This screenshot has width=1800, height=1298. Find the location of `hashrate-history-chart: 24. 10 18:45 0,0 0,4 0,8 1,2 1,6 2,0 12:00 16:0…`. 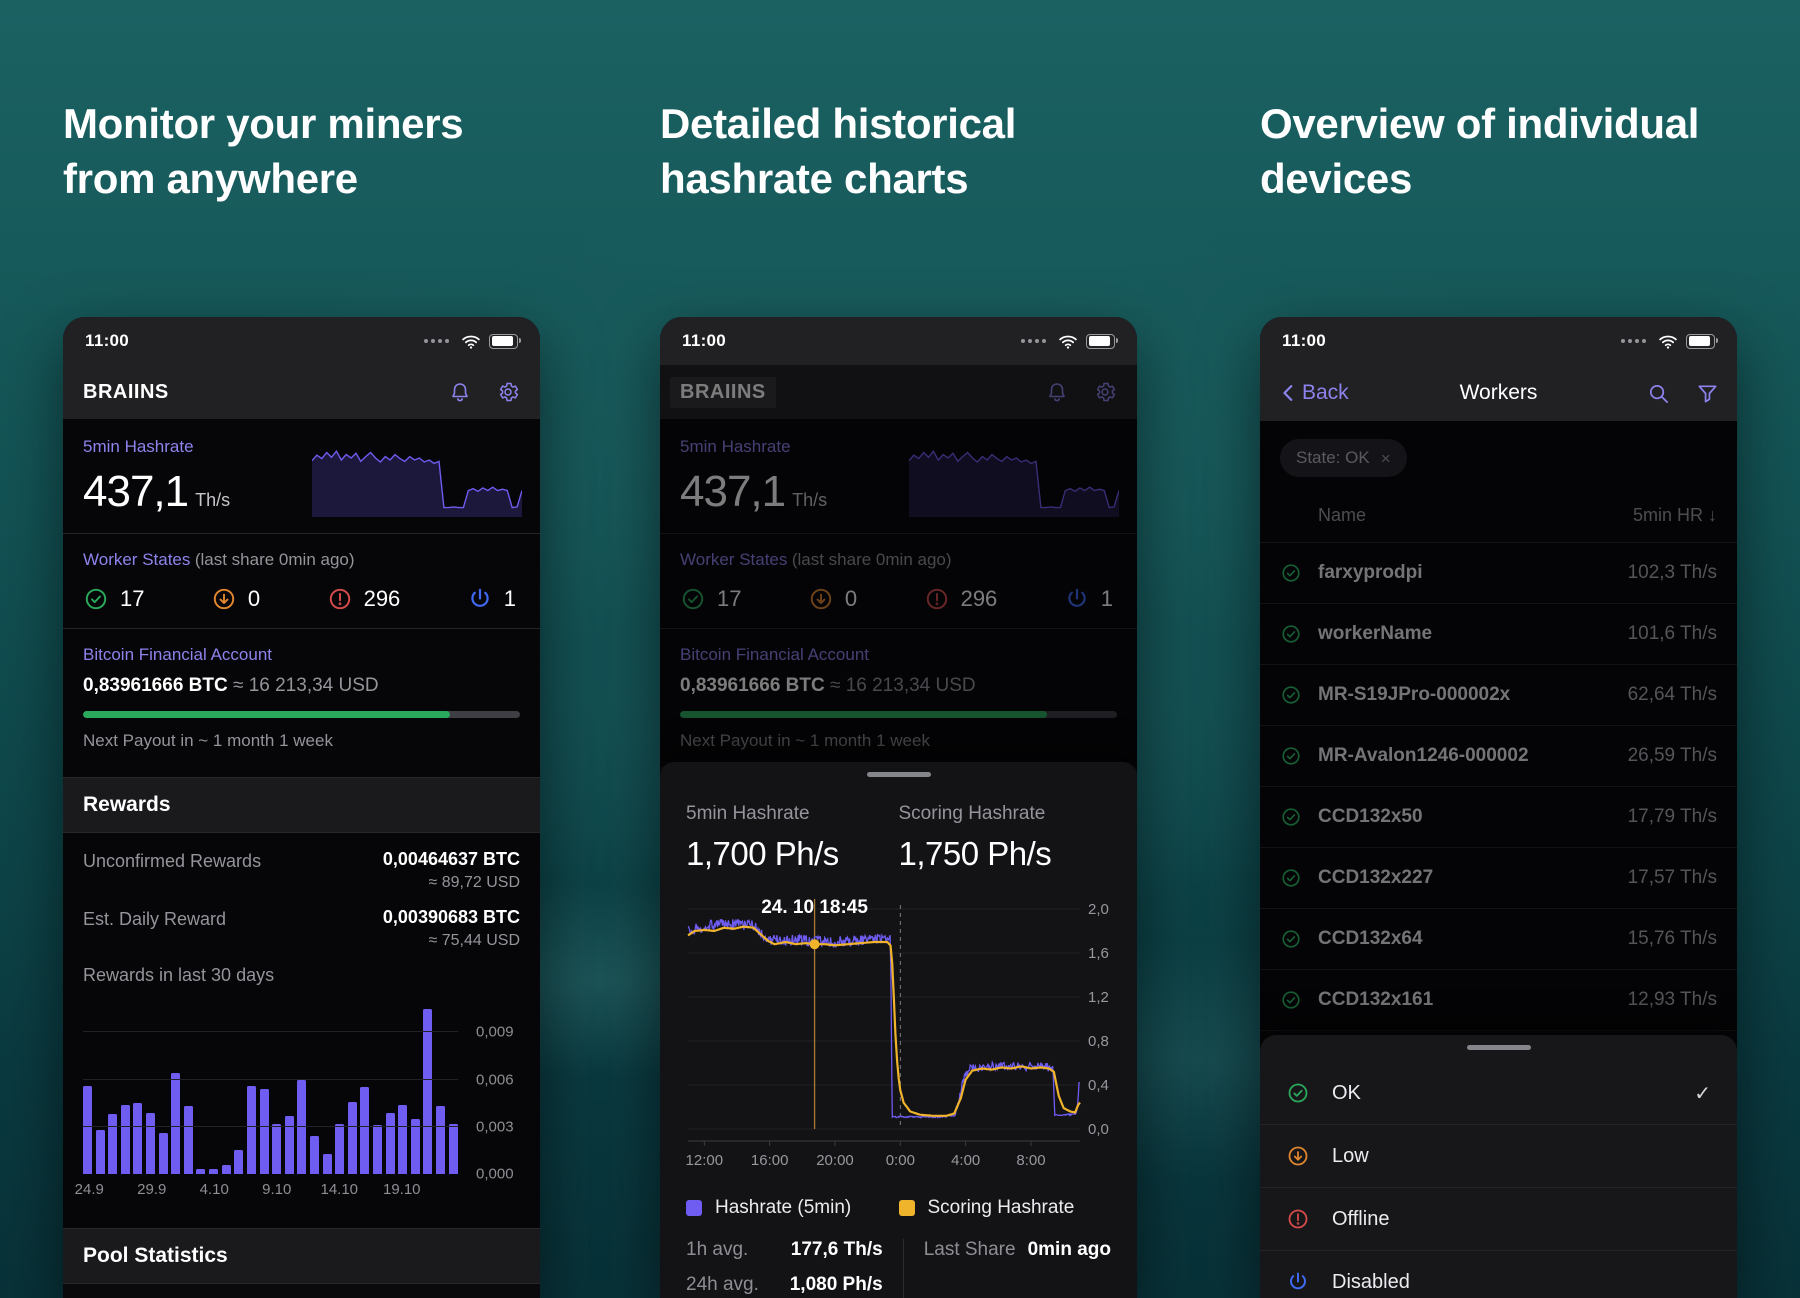

hashrate-history-chart: 24. 10 18:45 0,0 0,4 0,8 1,2 1,6 2,0 12:00 16:0… is located at coordinates (898, 1046).